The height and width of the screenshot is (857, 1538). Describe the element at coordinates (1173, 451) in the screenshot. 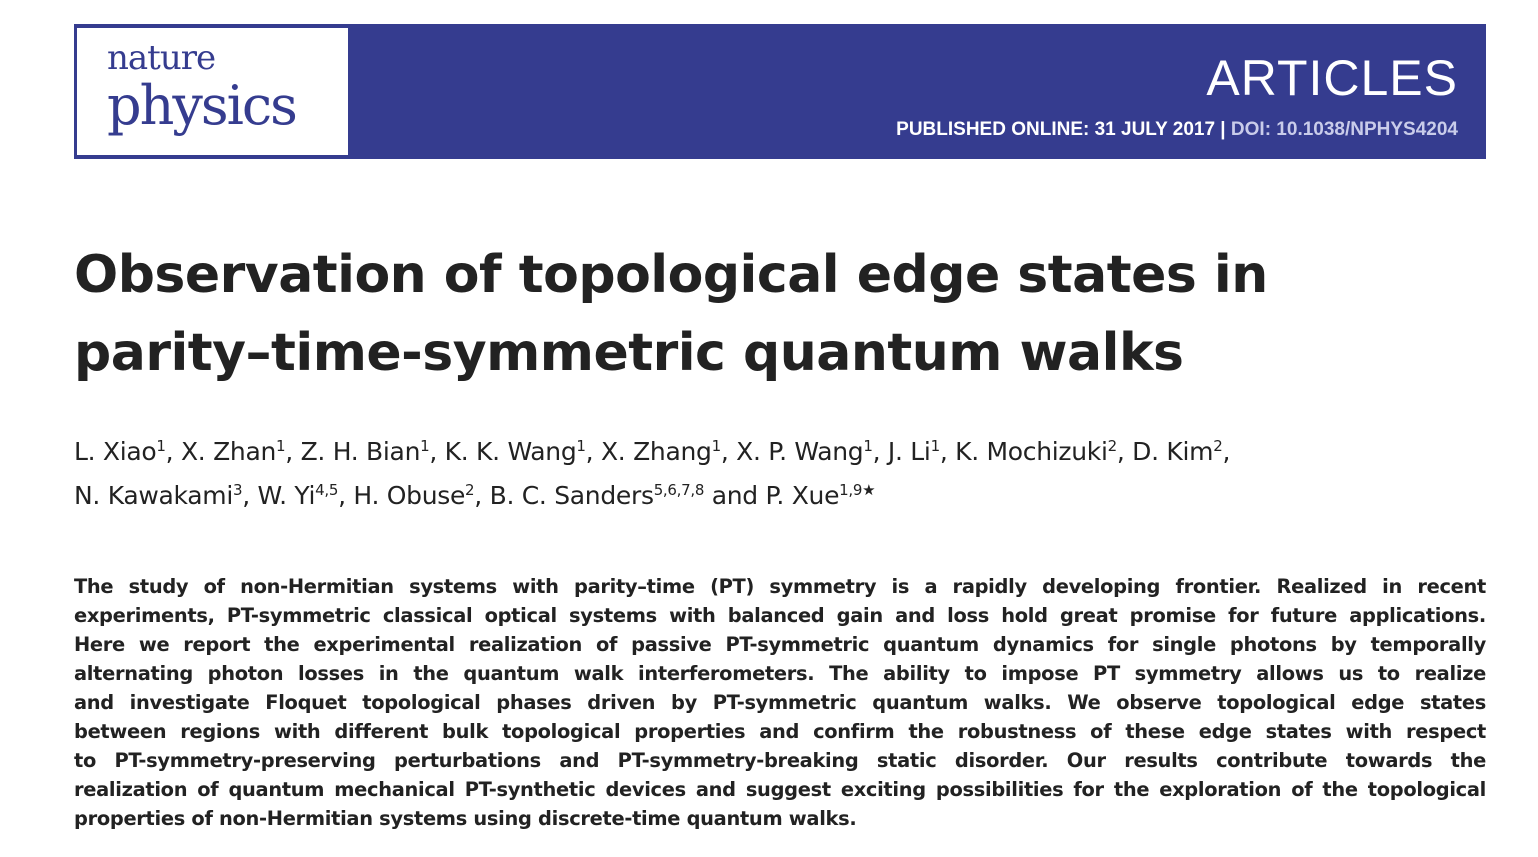

I see `author-name: D. Kim` at that location.